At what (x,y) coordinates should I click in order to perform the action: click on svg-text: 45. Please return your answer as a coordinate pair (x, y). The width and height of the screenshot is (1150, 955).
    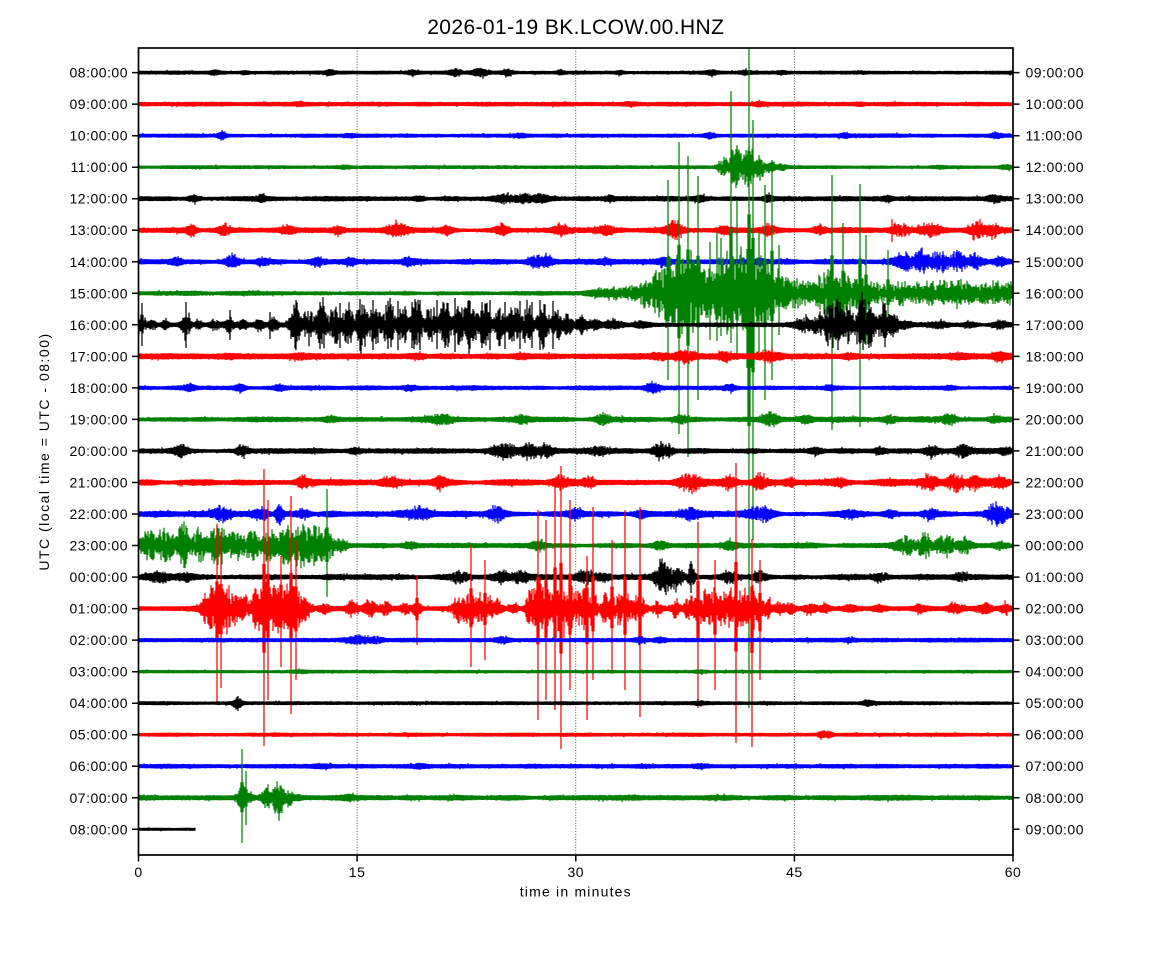
    Looking at the image, I should click on (794, 872).